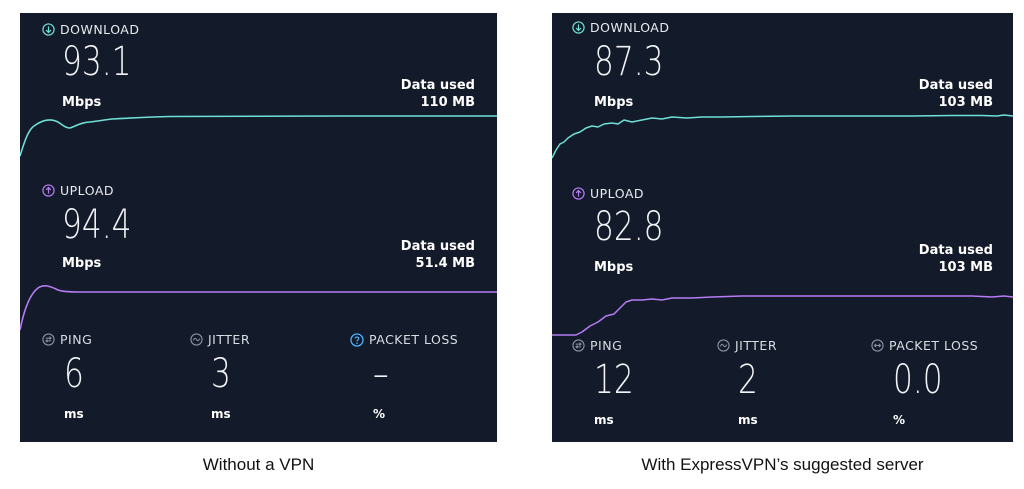 The height and width of the screenshot is (489, 1024). What do you see at coordinates (614, 380) in the screenshot?
I see `ping-value: 12` at bounding box center [614, 380].